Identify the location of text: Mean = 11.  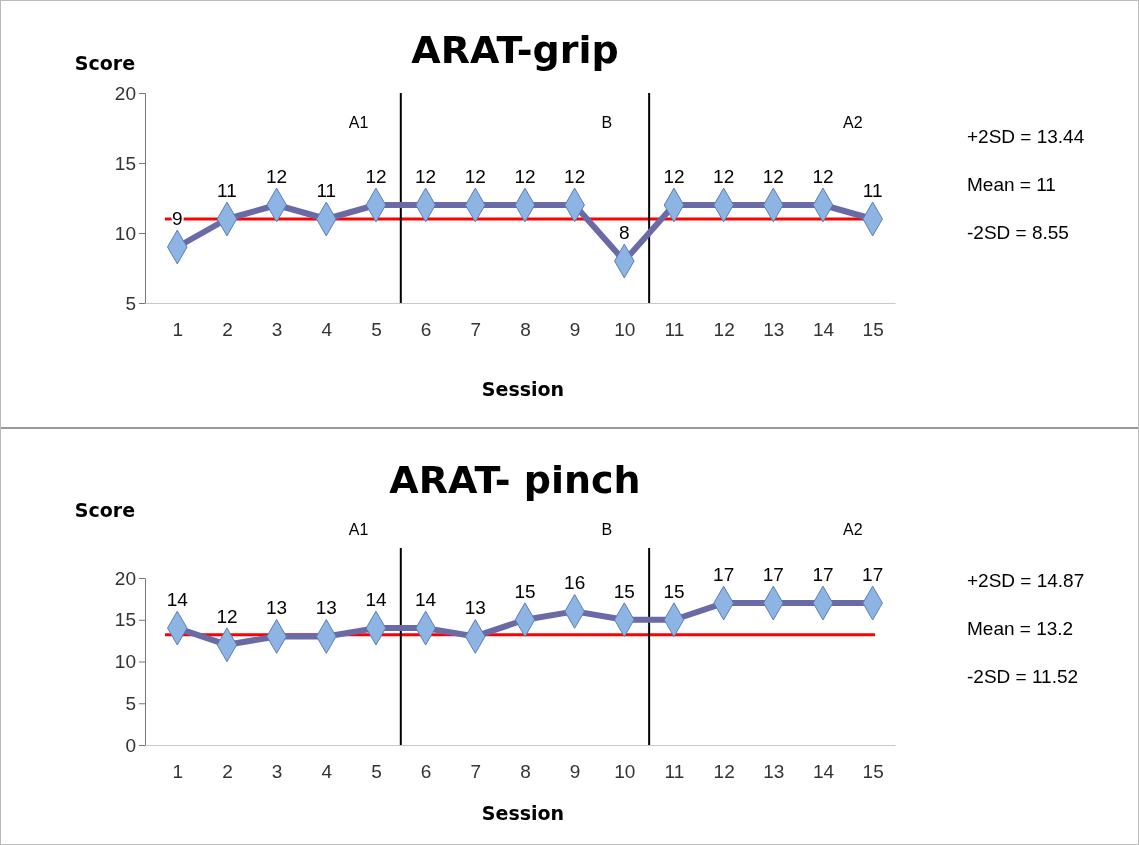
(1011, 184).